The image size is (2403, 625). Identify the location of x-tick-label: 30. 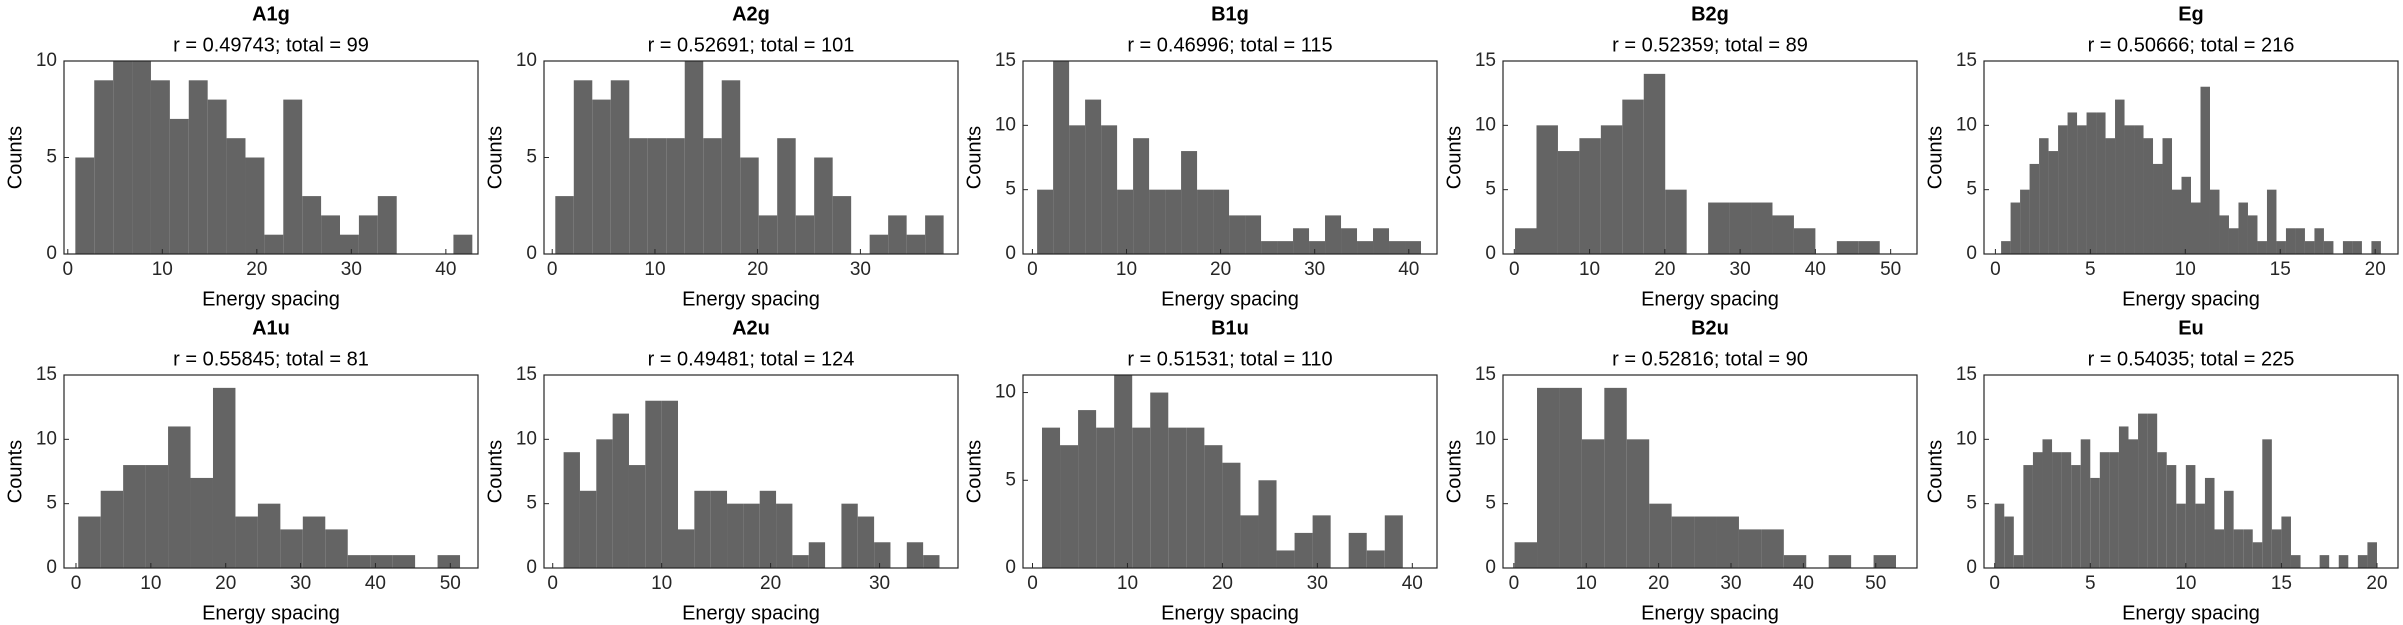
(1740, 269).